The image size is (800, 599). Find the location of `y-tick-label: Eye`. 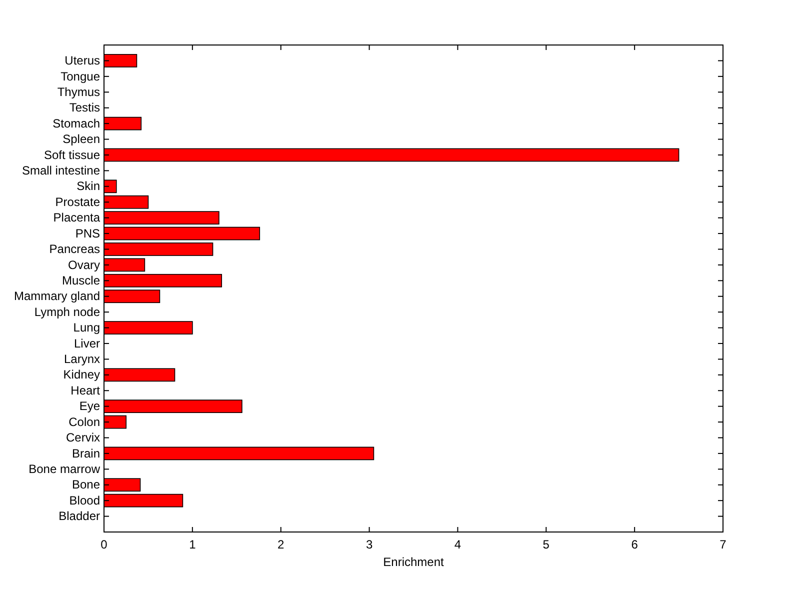

y-tick-label: Eye is located at coordinates (89, 406).